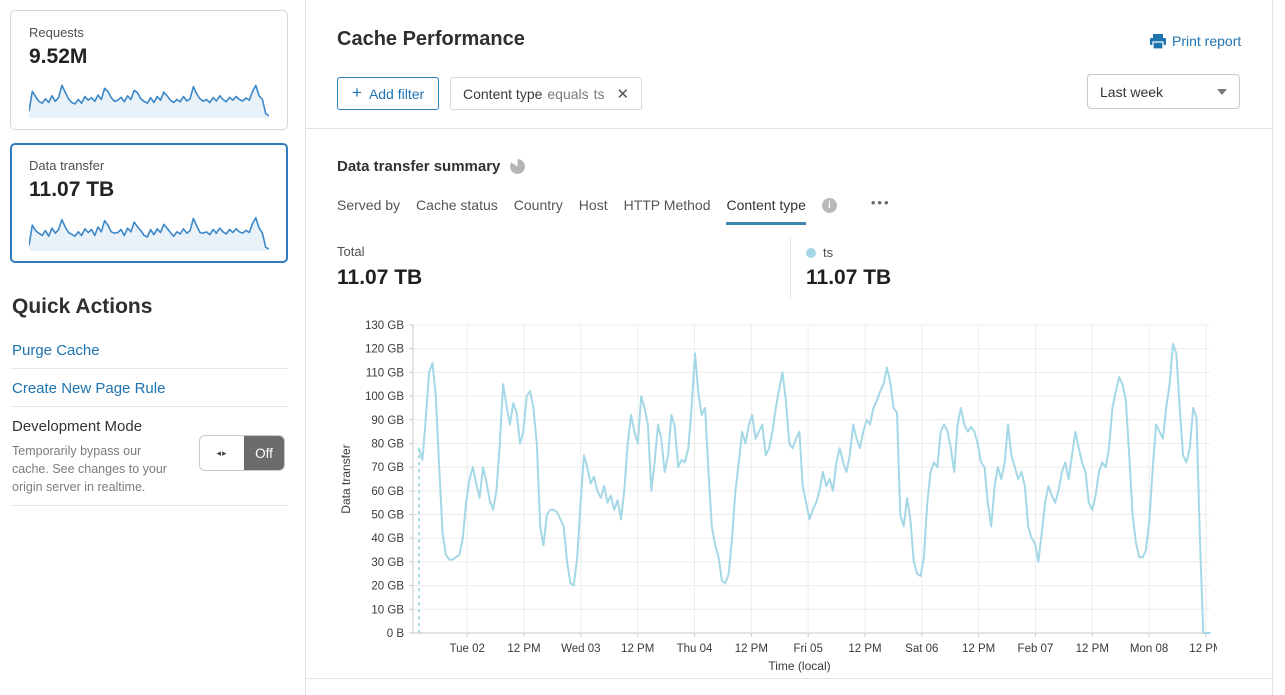 This screenshot has width=1285, height=695. I want to click on svg-text: 60 GB, so click(387, 492).